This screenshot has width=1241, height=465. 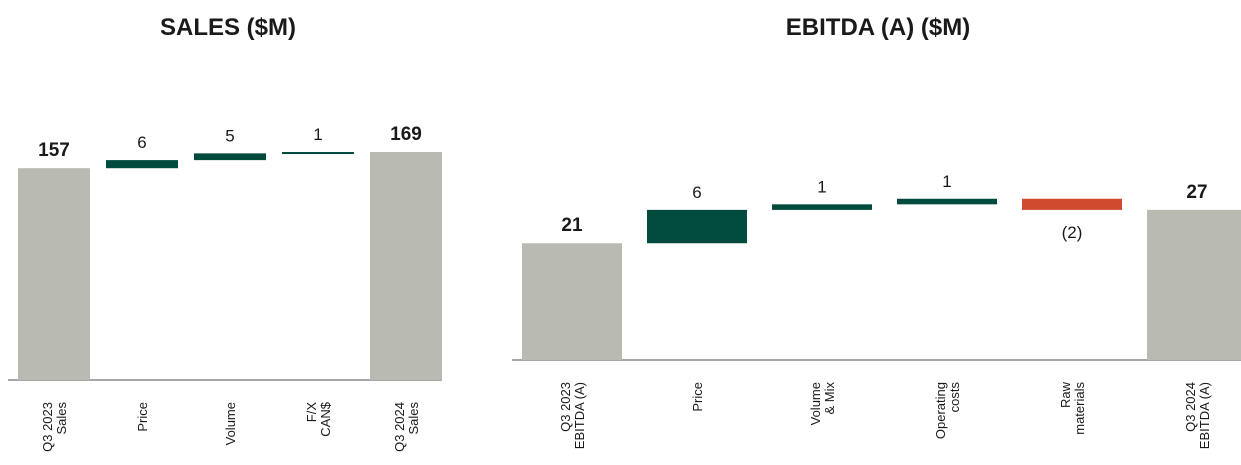 I want to click on ebitda-category-line: Volume, so click(x=815, y=403).